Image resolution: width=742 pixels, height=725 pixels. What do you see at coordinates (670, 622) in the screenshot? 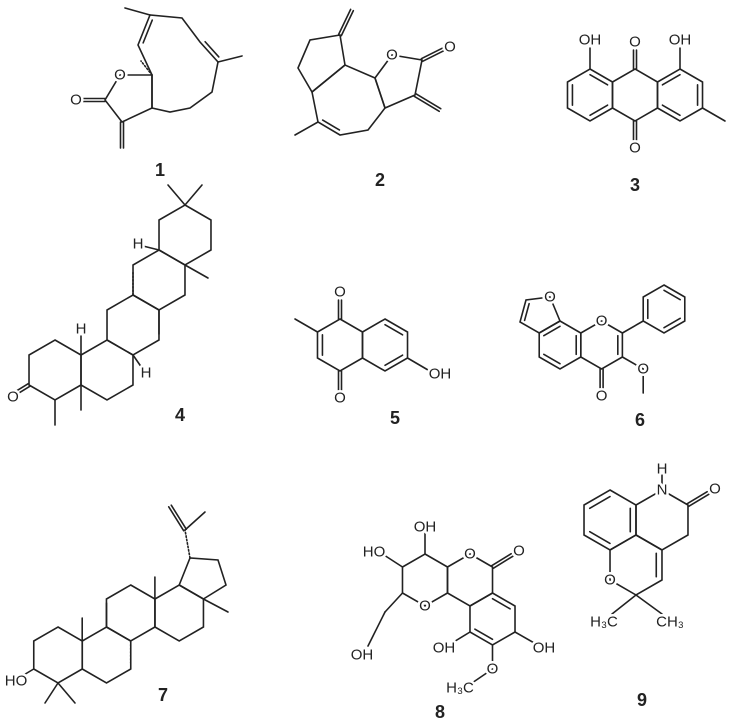
I see `atom-label: CH₃` at bounding box center [670, 622].